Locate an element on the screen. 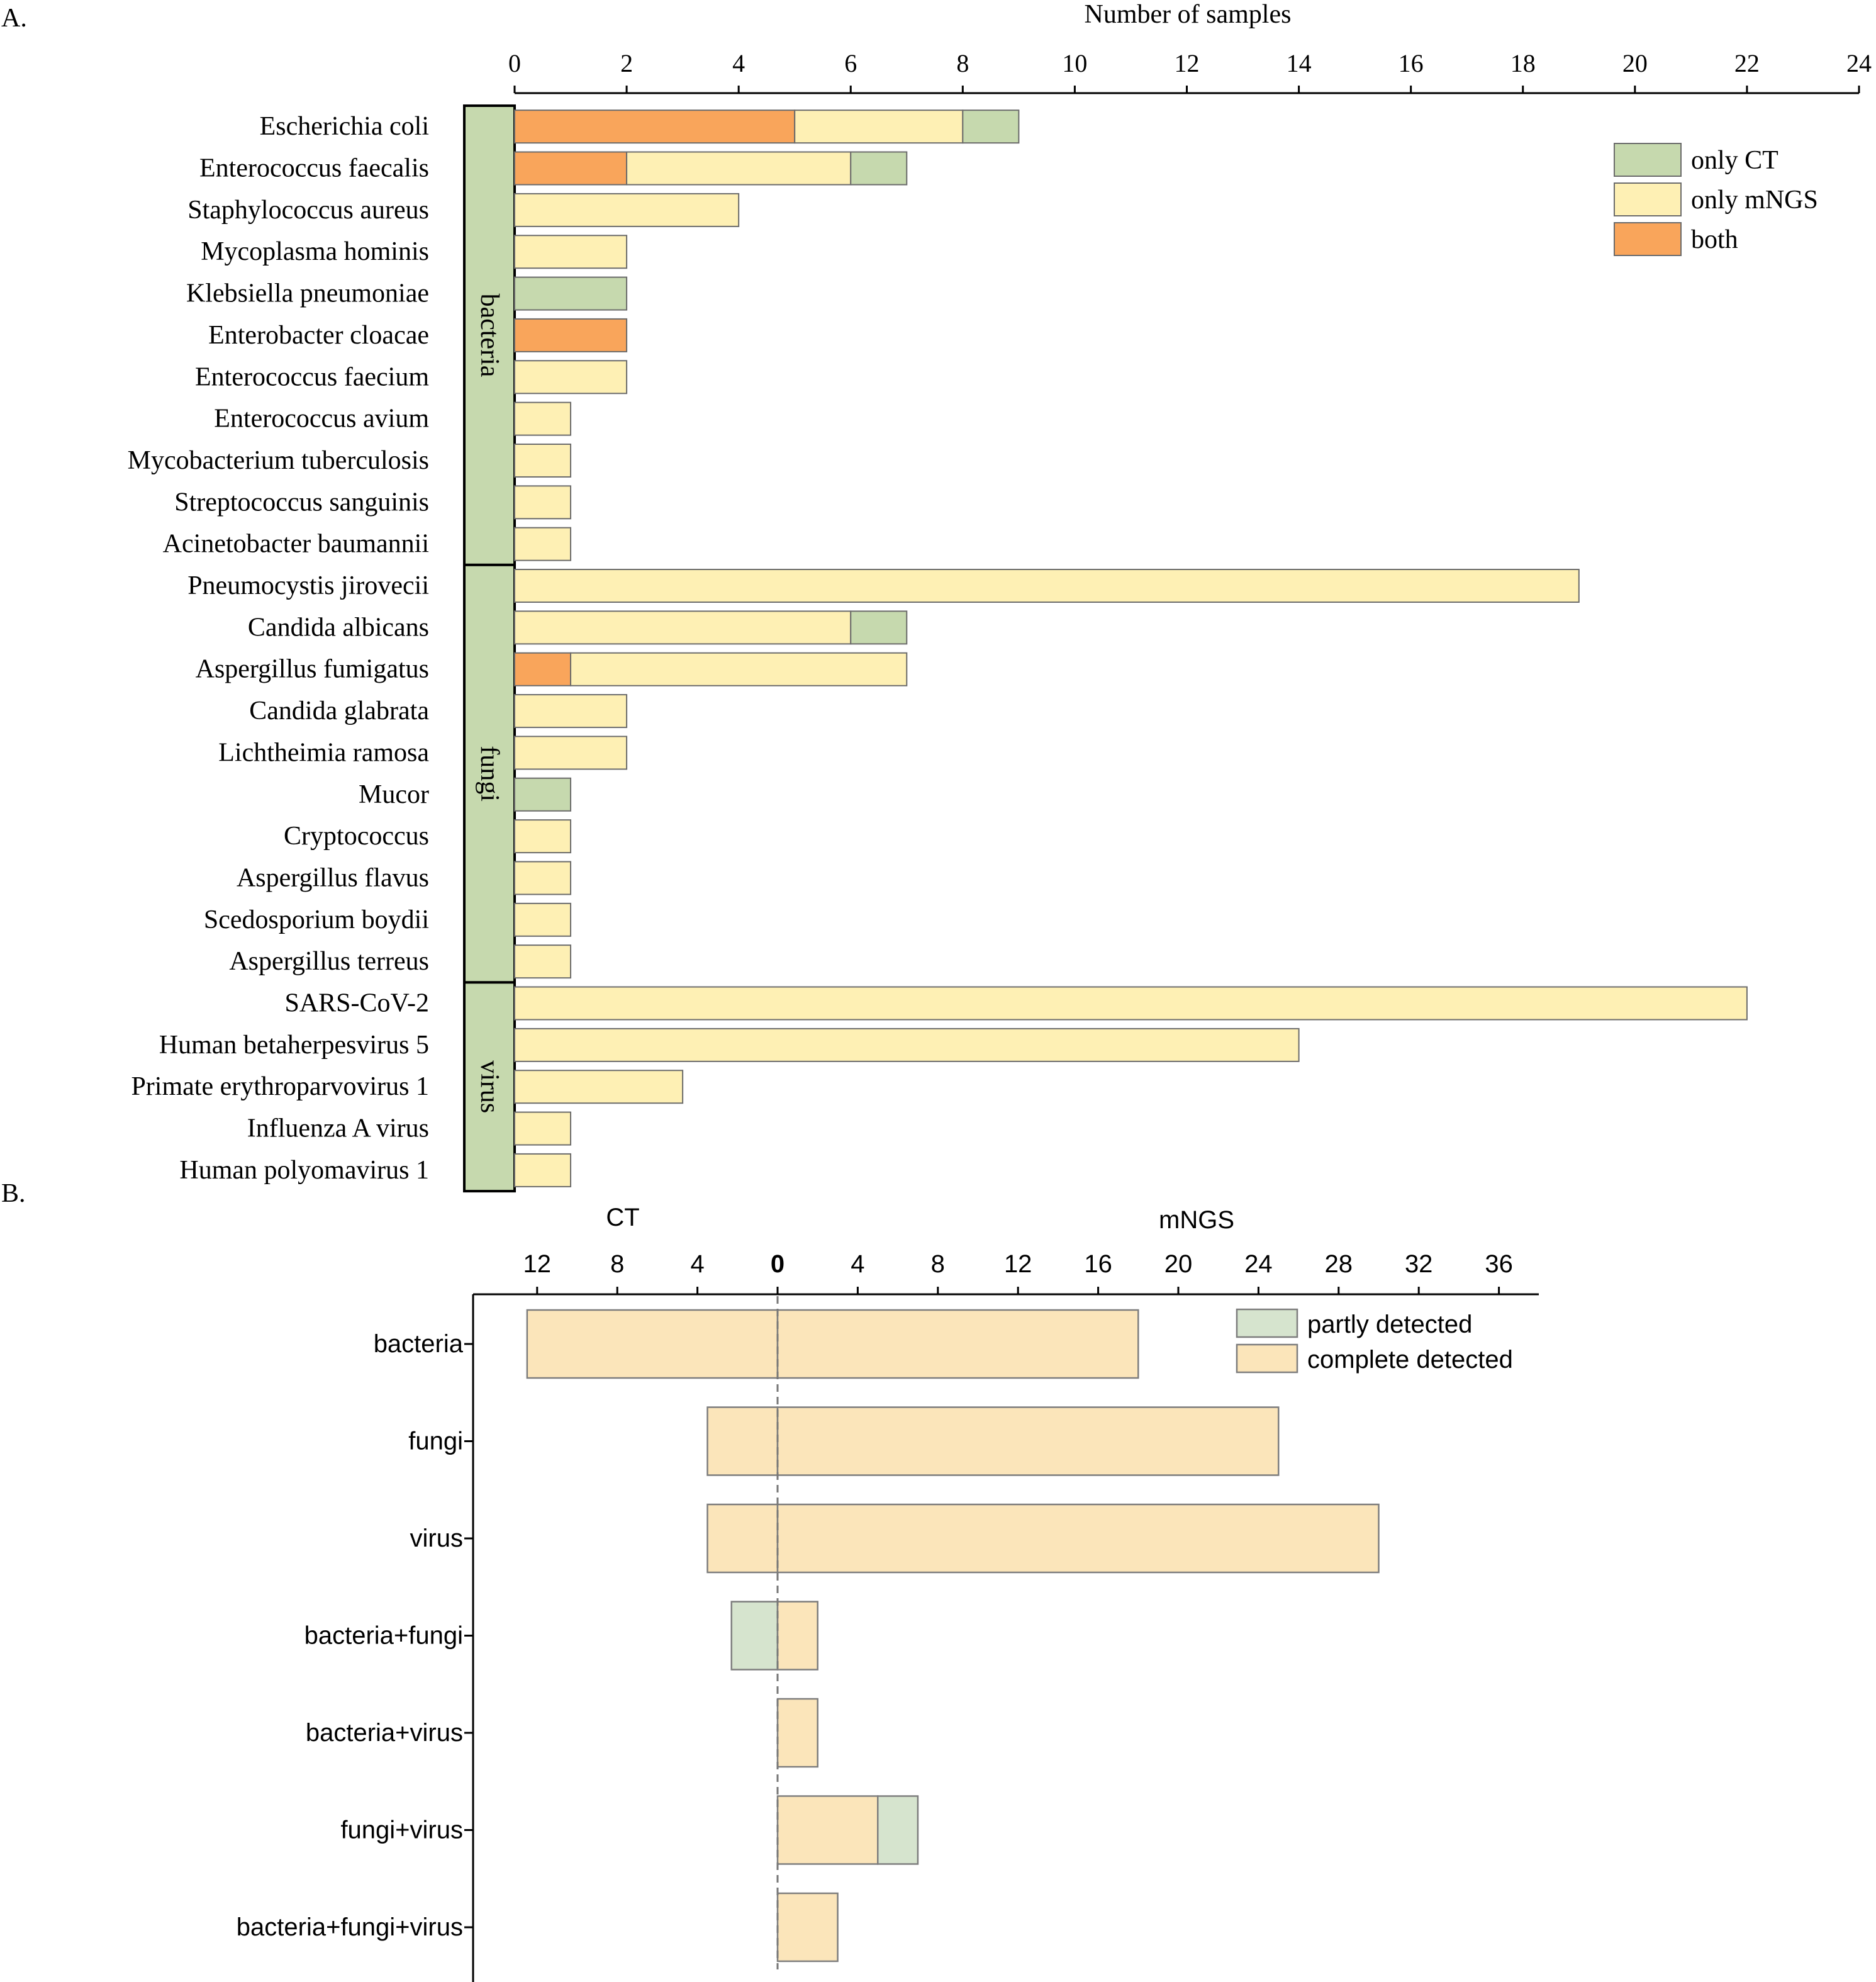 This screenshot has width=1876, height=1982. chart-a-x-tick-label: 12 is located at coordinates (1187, 63).